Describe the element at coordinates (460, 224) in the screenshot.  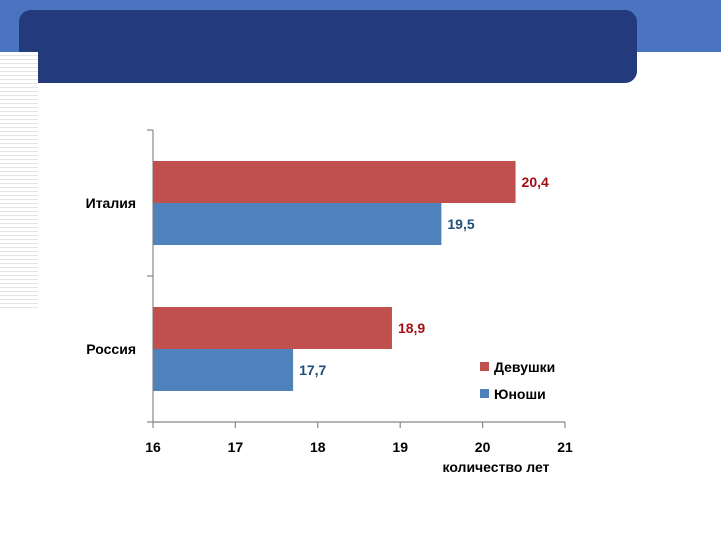
I see `data-label-boys: 19,5` at that location.